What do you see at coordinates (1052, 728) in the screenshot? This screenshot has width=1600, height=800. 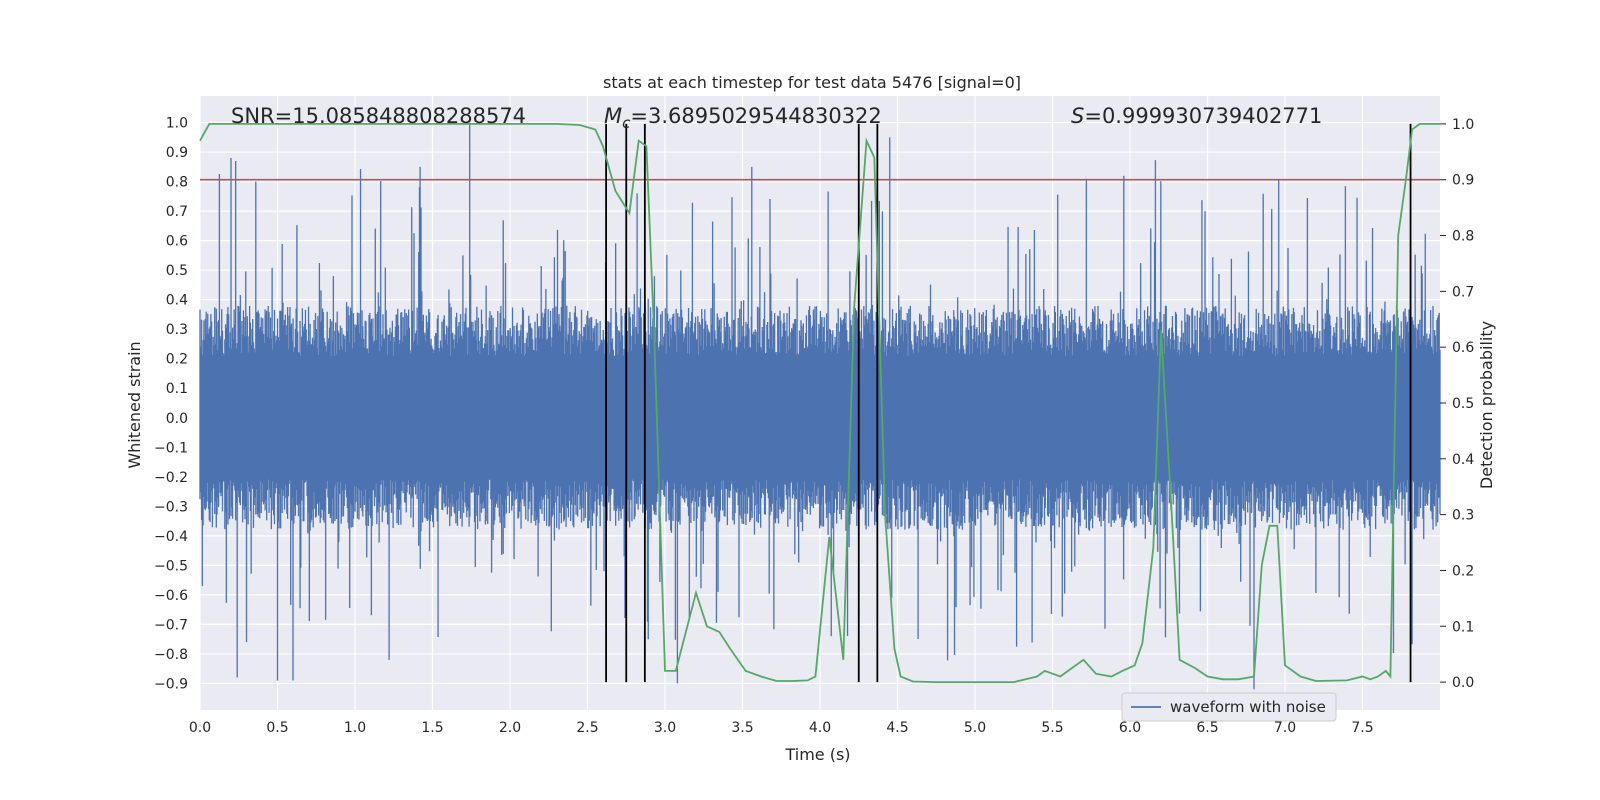 I see `x-tick-label: 5.5` at bounding box center [1052, 728].